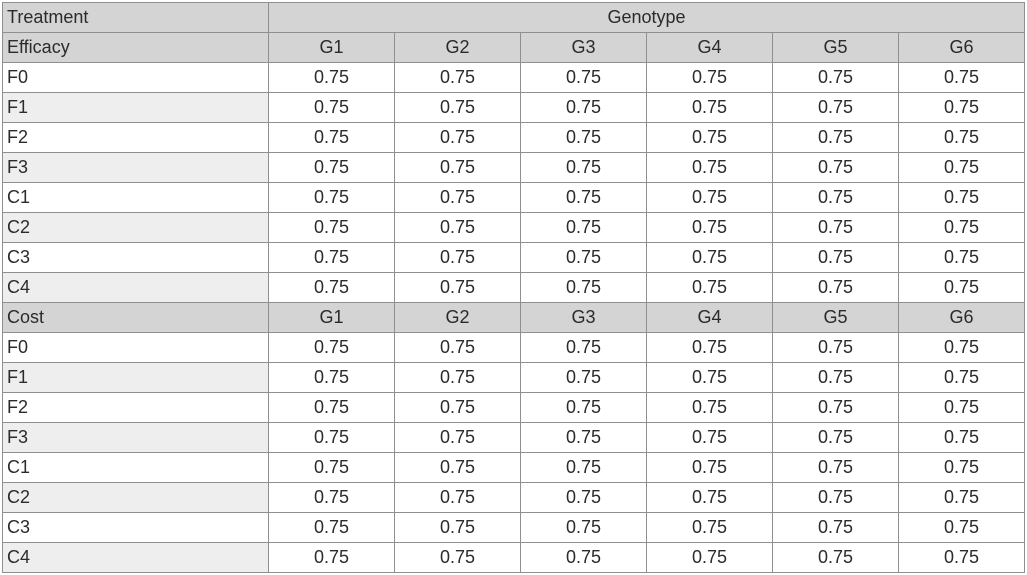 The image size is (1027, 575). Describe the element at coordinates (961, 317) in the screenshot. I see `genotype-header-g6: G6` at that location.